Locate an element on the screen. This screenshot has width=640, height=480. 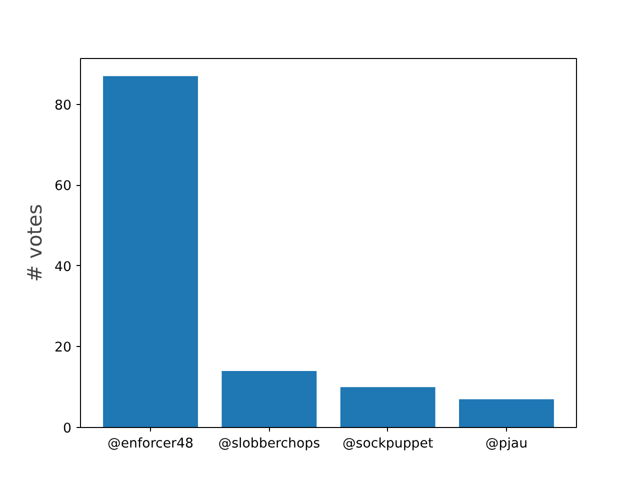
x-tick-label: @slobberchops is located at coordinates (269, 444).